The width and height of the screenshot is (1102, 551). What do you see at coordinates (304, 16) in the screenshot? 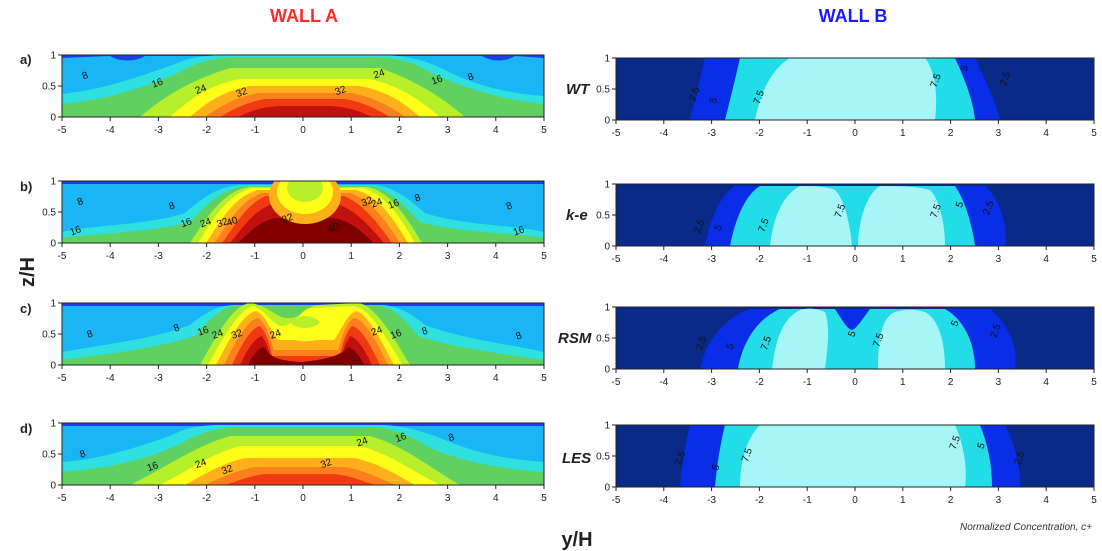
I see `wall-a-title: WALL A` at bounding box center [304, 16].